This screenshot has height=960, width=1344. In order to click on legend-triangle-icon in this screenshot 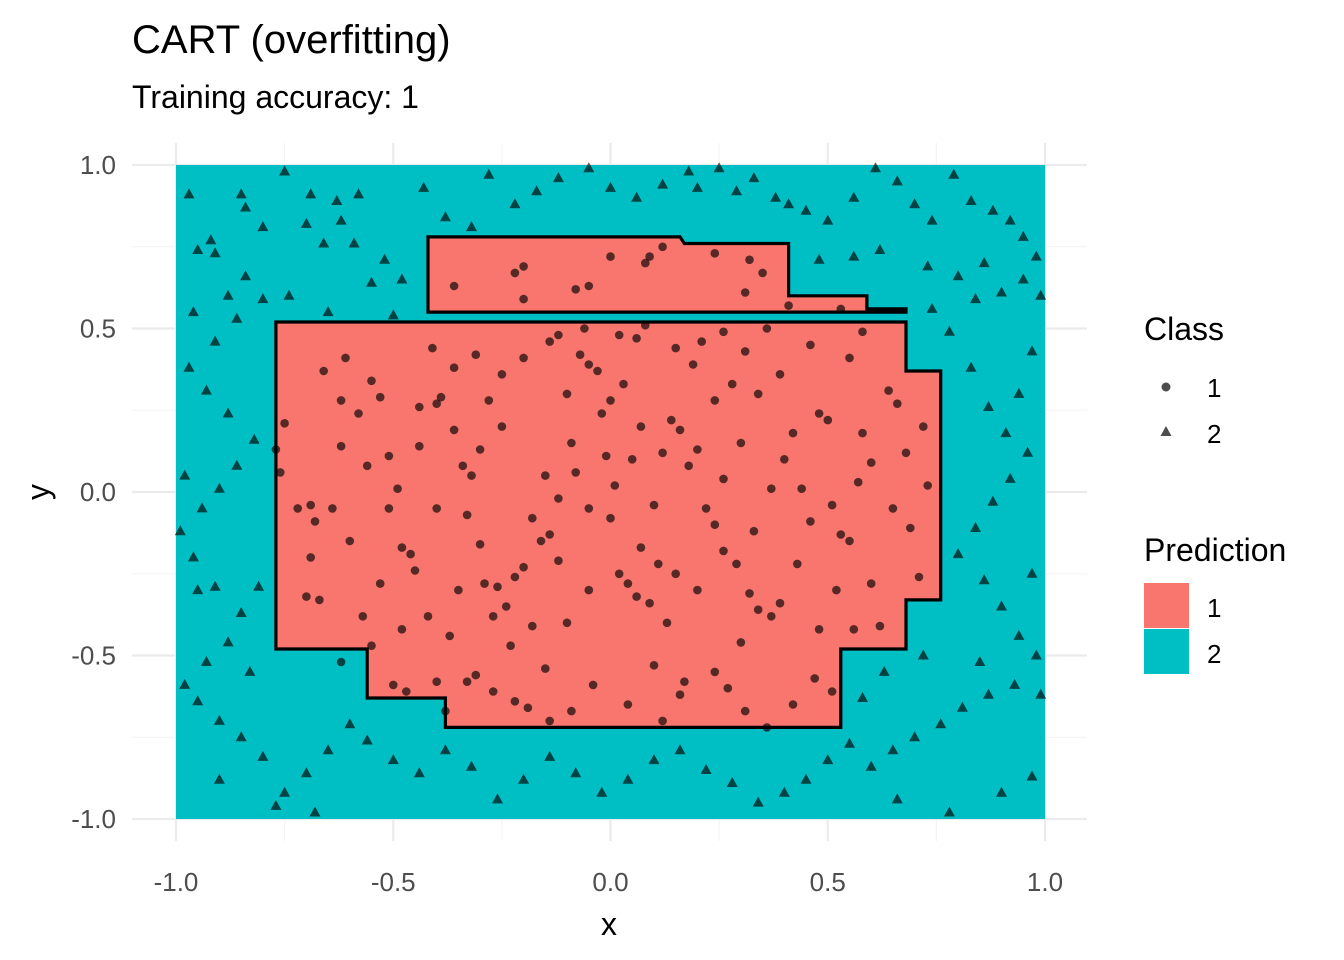, I will do `click(1166, 431)`.